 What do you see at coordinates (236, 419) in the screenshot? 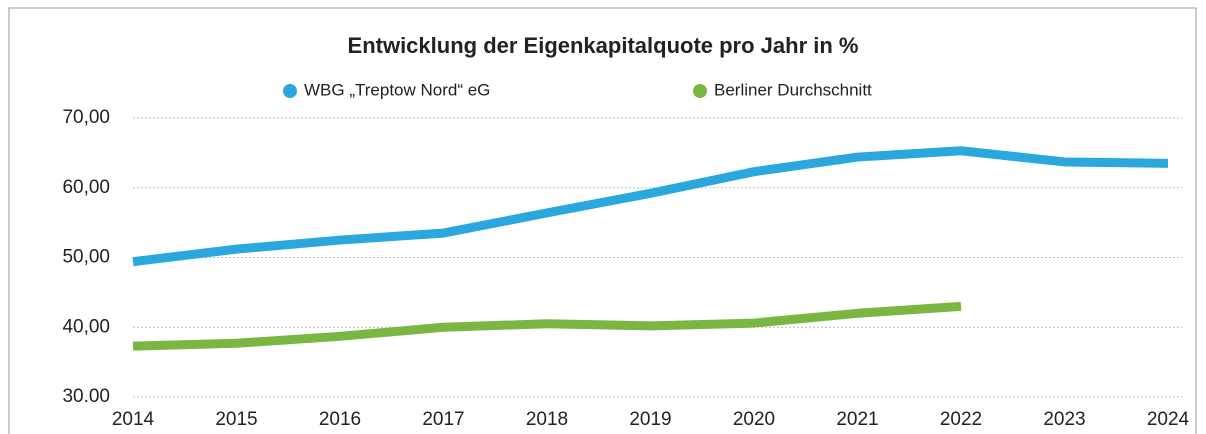
I see `x-tick-label: 2015` at bounding box center [236, 419].